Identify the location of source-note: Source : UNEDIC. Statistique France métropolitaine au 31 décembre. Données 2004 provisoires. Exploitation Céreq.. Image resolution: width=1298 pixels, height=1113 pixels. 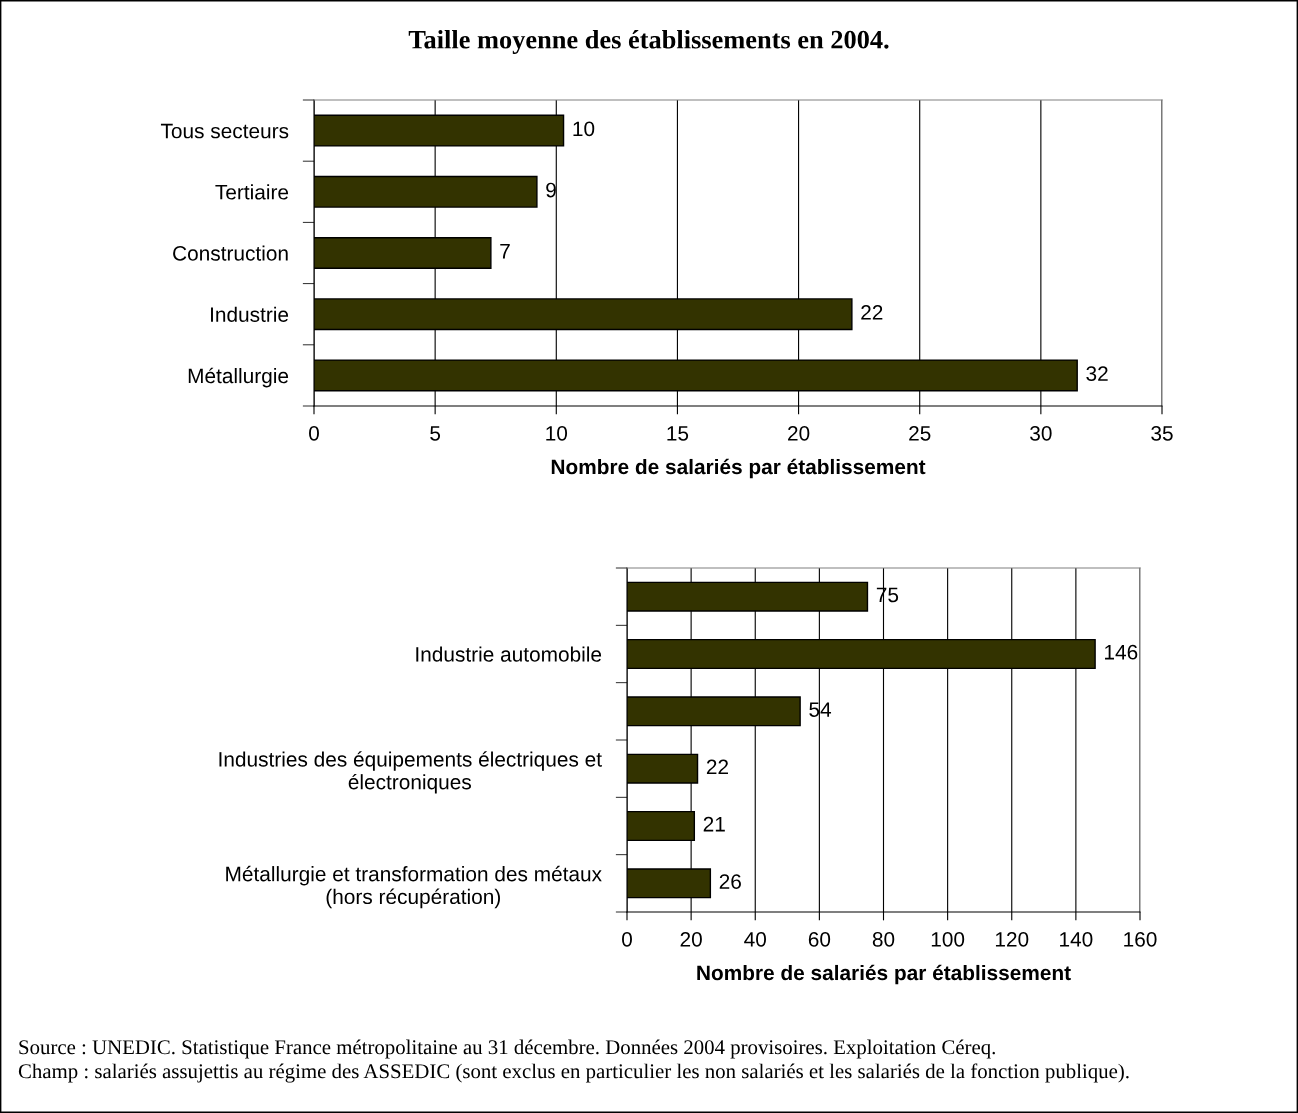
(507, 1049).